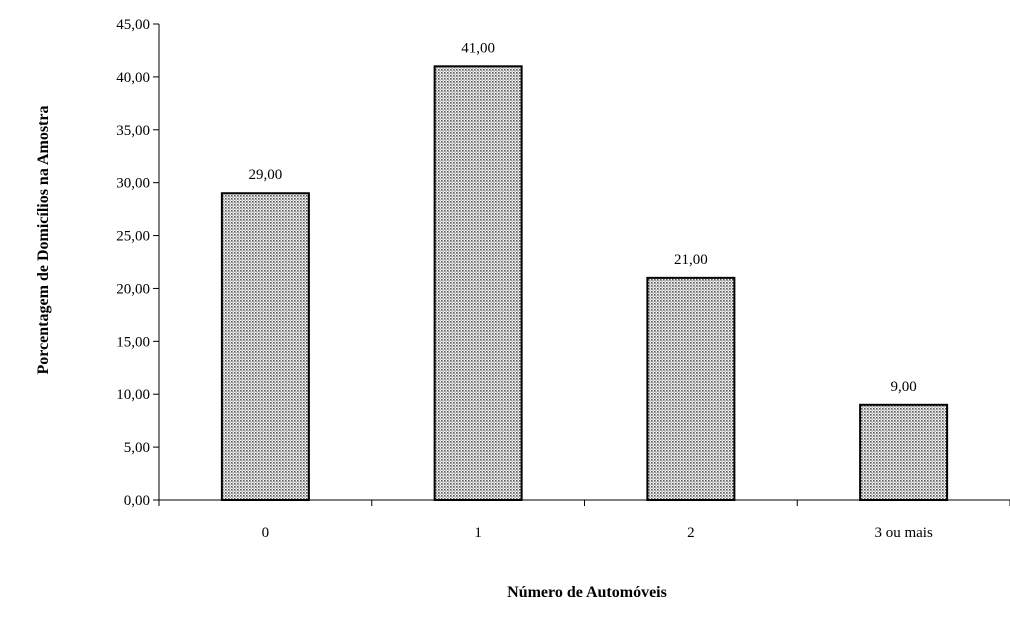 This screenshot has width=1010, height=631. What do you see at coordinates (266, 175) in the screenshot?
I see `data-label: 29,00` at bounding box center [266, 175].